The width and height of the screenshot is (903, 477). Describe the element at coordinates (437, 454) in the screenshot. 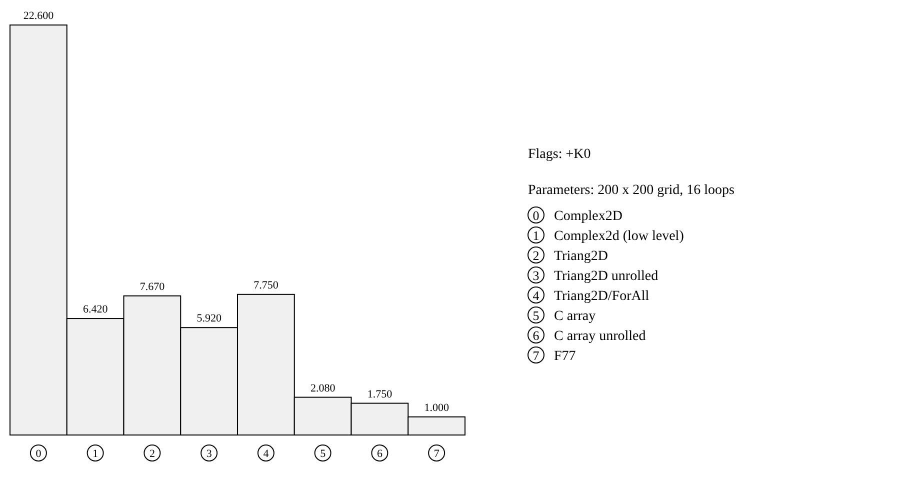

I see `x-tick-label: 7` at that location.